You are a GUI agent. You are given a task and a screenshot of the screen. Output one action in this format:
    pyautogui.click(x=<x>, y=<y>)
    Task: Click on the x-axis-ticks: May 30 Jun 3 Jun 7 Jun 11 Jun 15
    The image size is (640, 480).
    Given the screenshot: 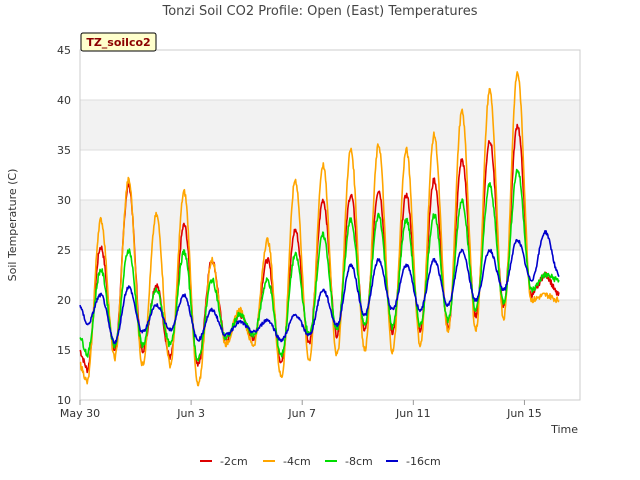 What is the action you would take?
    pyautogui.click(x=301, y=410)
    